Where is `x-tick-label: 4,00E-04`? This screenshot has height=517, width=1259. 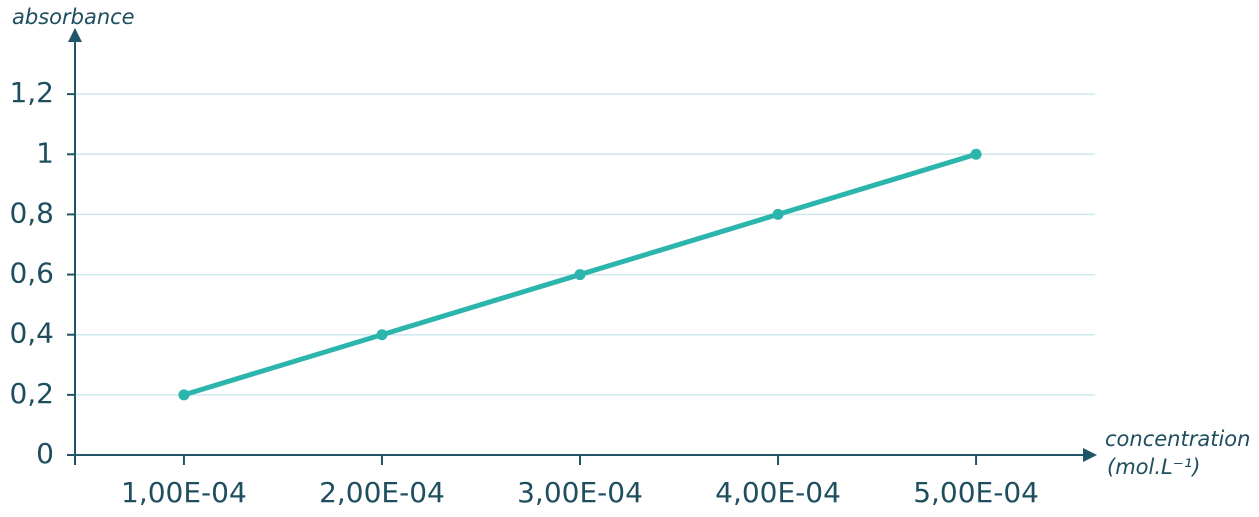 x-tick-label: 4,00E-04 is located at coordinates (778, 492).